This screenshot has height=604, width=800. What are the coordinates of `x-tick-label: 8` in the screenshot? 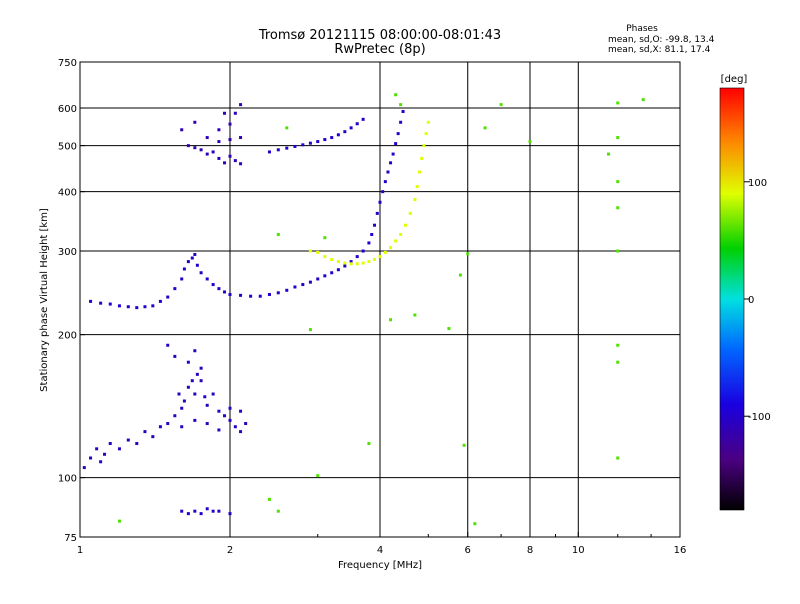 It's located at (530, 550).